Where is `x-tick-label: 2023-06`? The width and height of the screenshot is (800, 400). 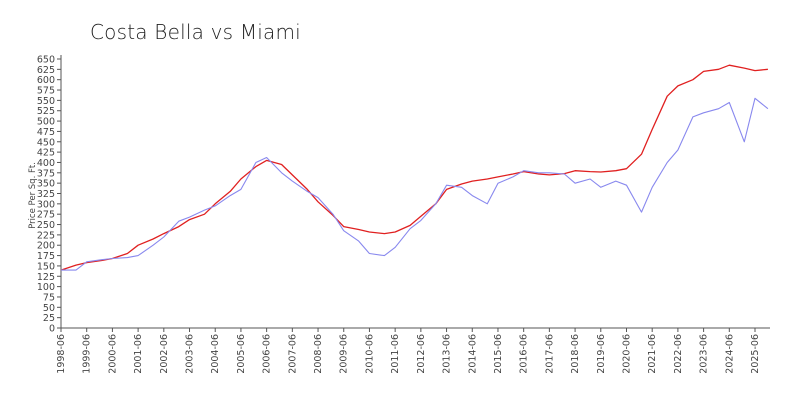 x-tick-label: 2023-06 is located at coordinates (704, 354).